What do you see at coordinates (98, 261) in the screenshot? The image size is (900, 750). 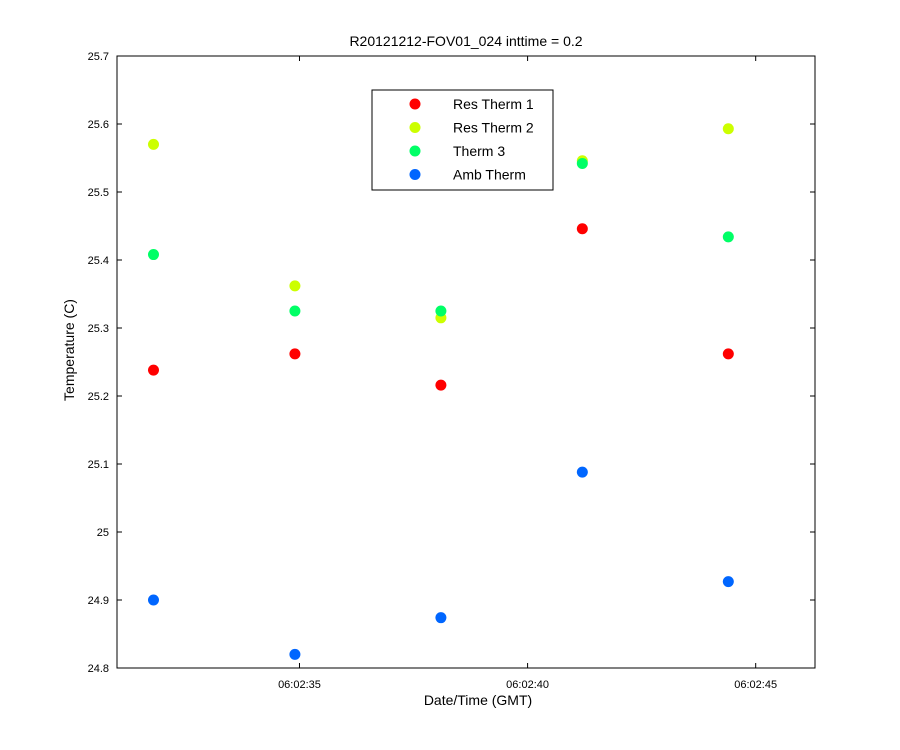 I see `y-tick-label: 25.4` at bounding box center [98, 261].